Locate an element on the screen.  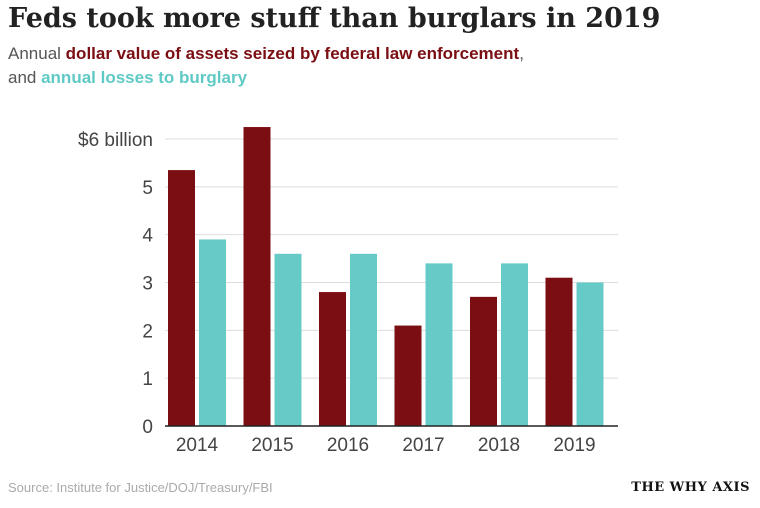
brand-logo: THE WHY AXIS is located at coordinates (690, 487).